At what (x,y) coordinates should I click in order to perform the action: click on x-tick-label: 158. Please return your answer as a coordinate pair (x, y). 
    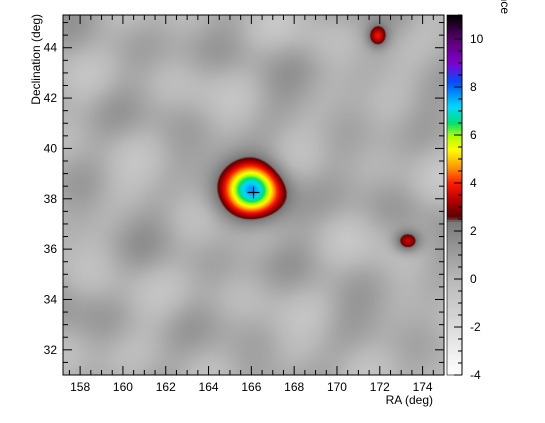
    Looking at the image, I should click on (80, 387).